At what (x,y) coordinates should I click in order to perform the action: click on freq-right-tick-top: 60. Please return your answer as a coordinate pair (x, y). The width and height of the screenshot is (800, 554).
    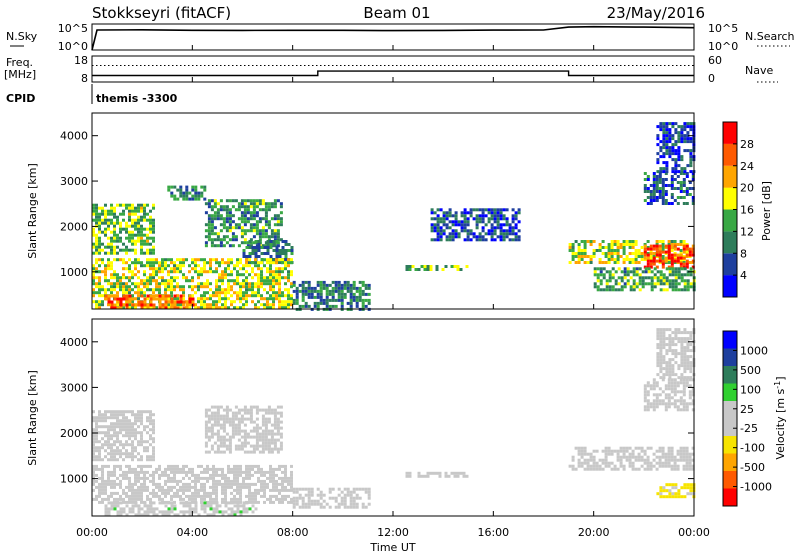
    Looking at the image, I should click on (715, 60).